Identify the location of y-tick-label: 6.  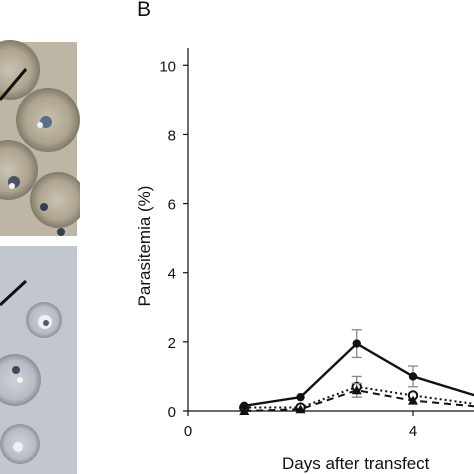
(172, 205).